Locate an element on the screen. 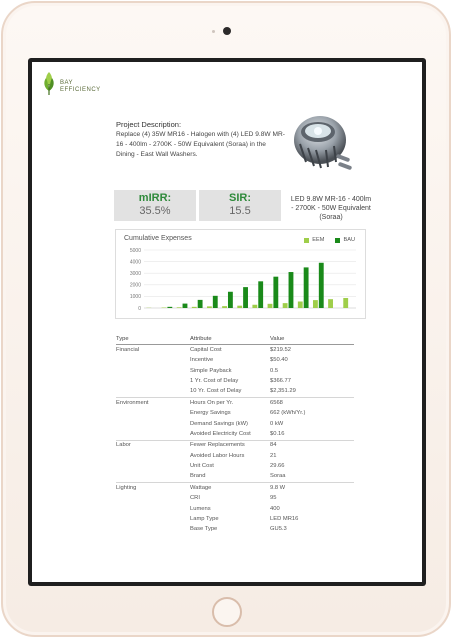  cell-value: 29.66 is located at coordinates (277, 466).